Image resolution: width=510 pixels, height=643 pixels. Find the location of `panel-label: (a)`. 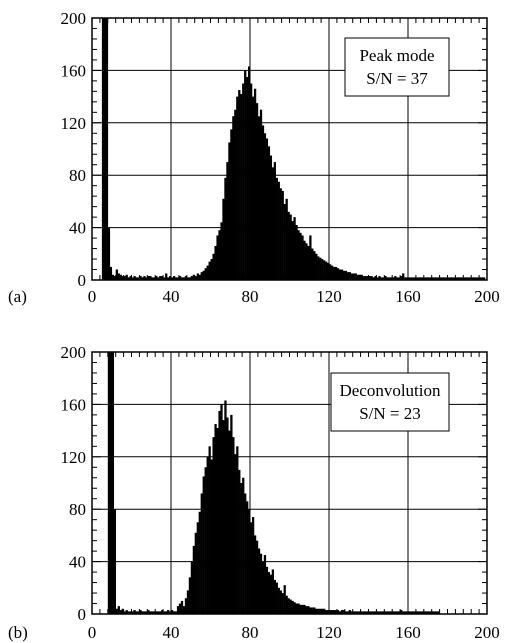

panel-label: (a) is located at coordinates (17, 296).